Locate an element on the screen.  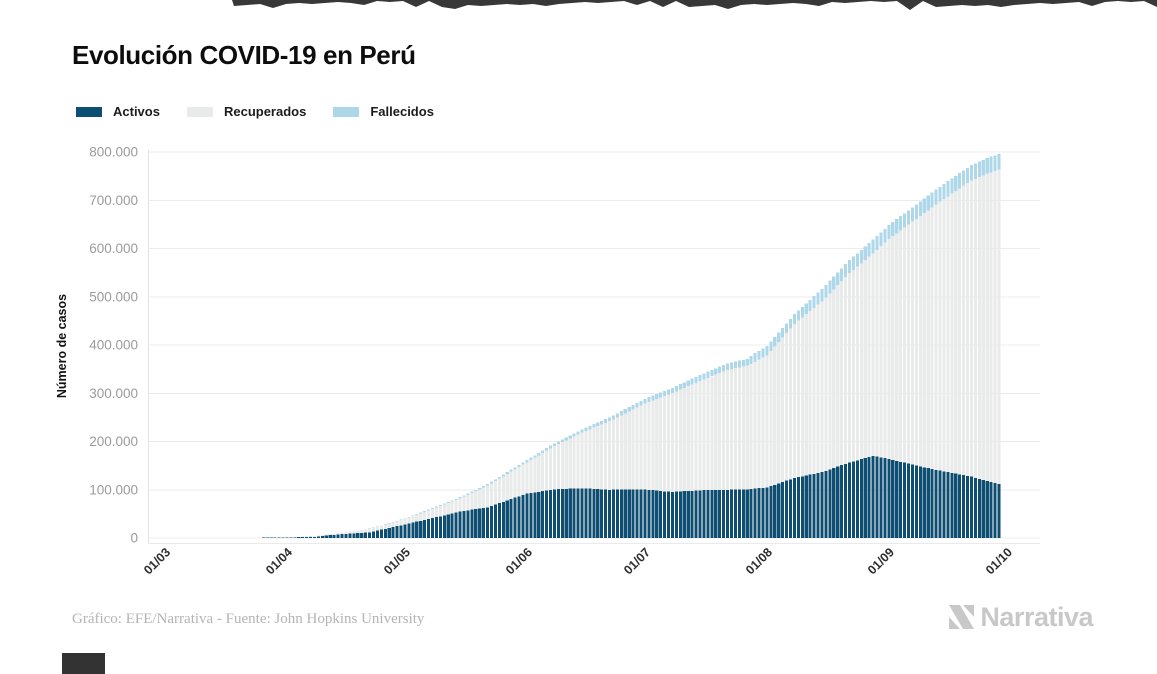
y-tick-label: 0 is located at coordinates (134, 538).